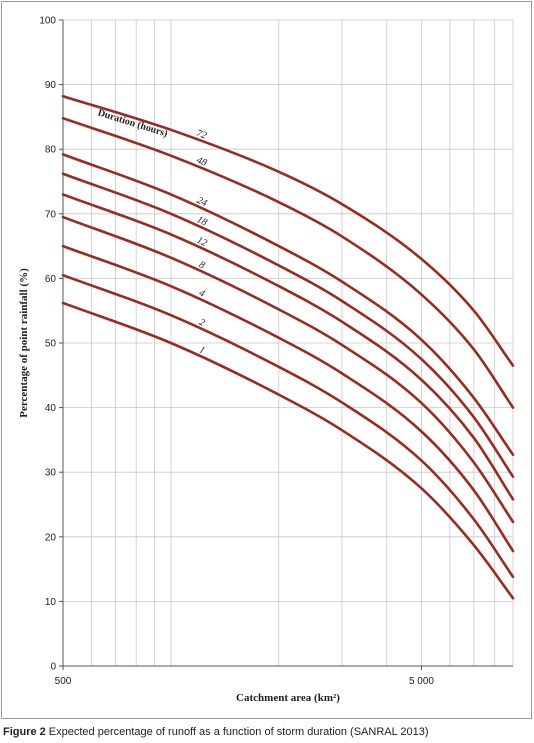 Image resolution: width=534 pixels, height=743 pixels. Describe the element at coordinates (51, 85) in the screenshot. I see `y-tick-label: 90` at that location.